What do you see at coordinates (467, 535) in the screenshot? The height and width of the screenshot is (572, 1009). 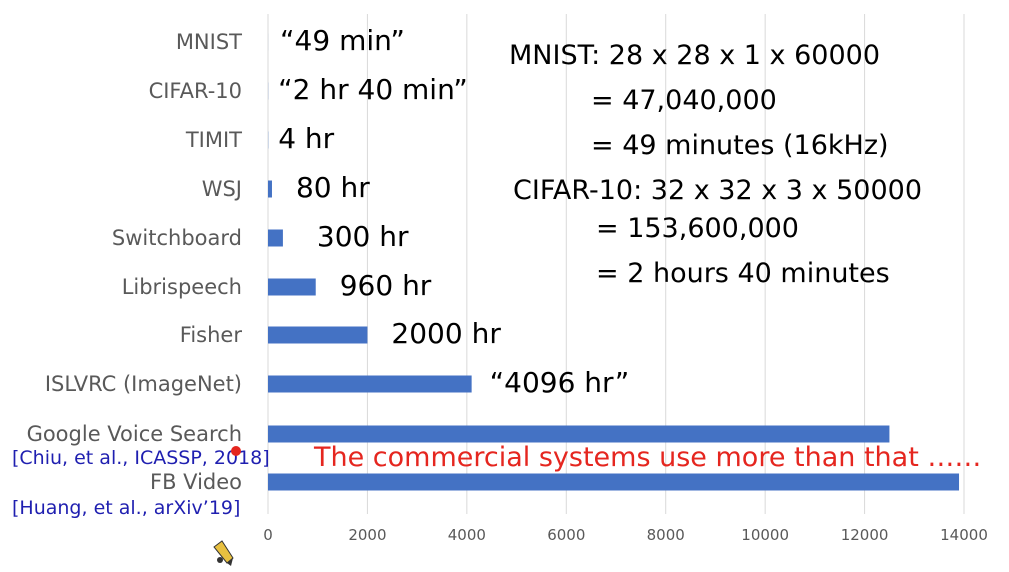 I see `x-tick-label: 4000` at bounding box center [467, 535].